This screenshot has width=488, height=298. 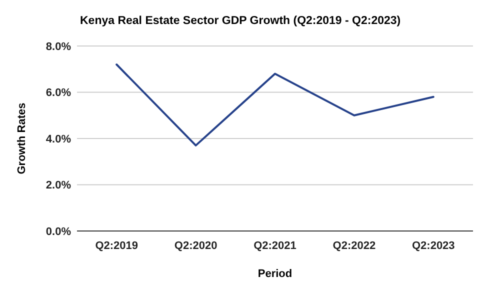 What do you see at coordinates (59, 139) in the screenshot?
I see `y-tick-label: 4.0%` at bounding box center [59, 139].